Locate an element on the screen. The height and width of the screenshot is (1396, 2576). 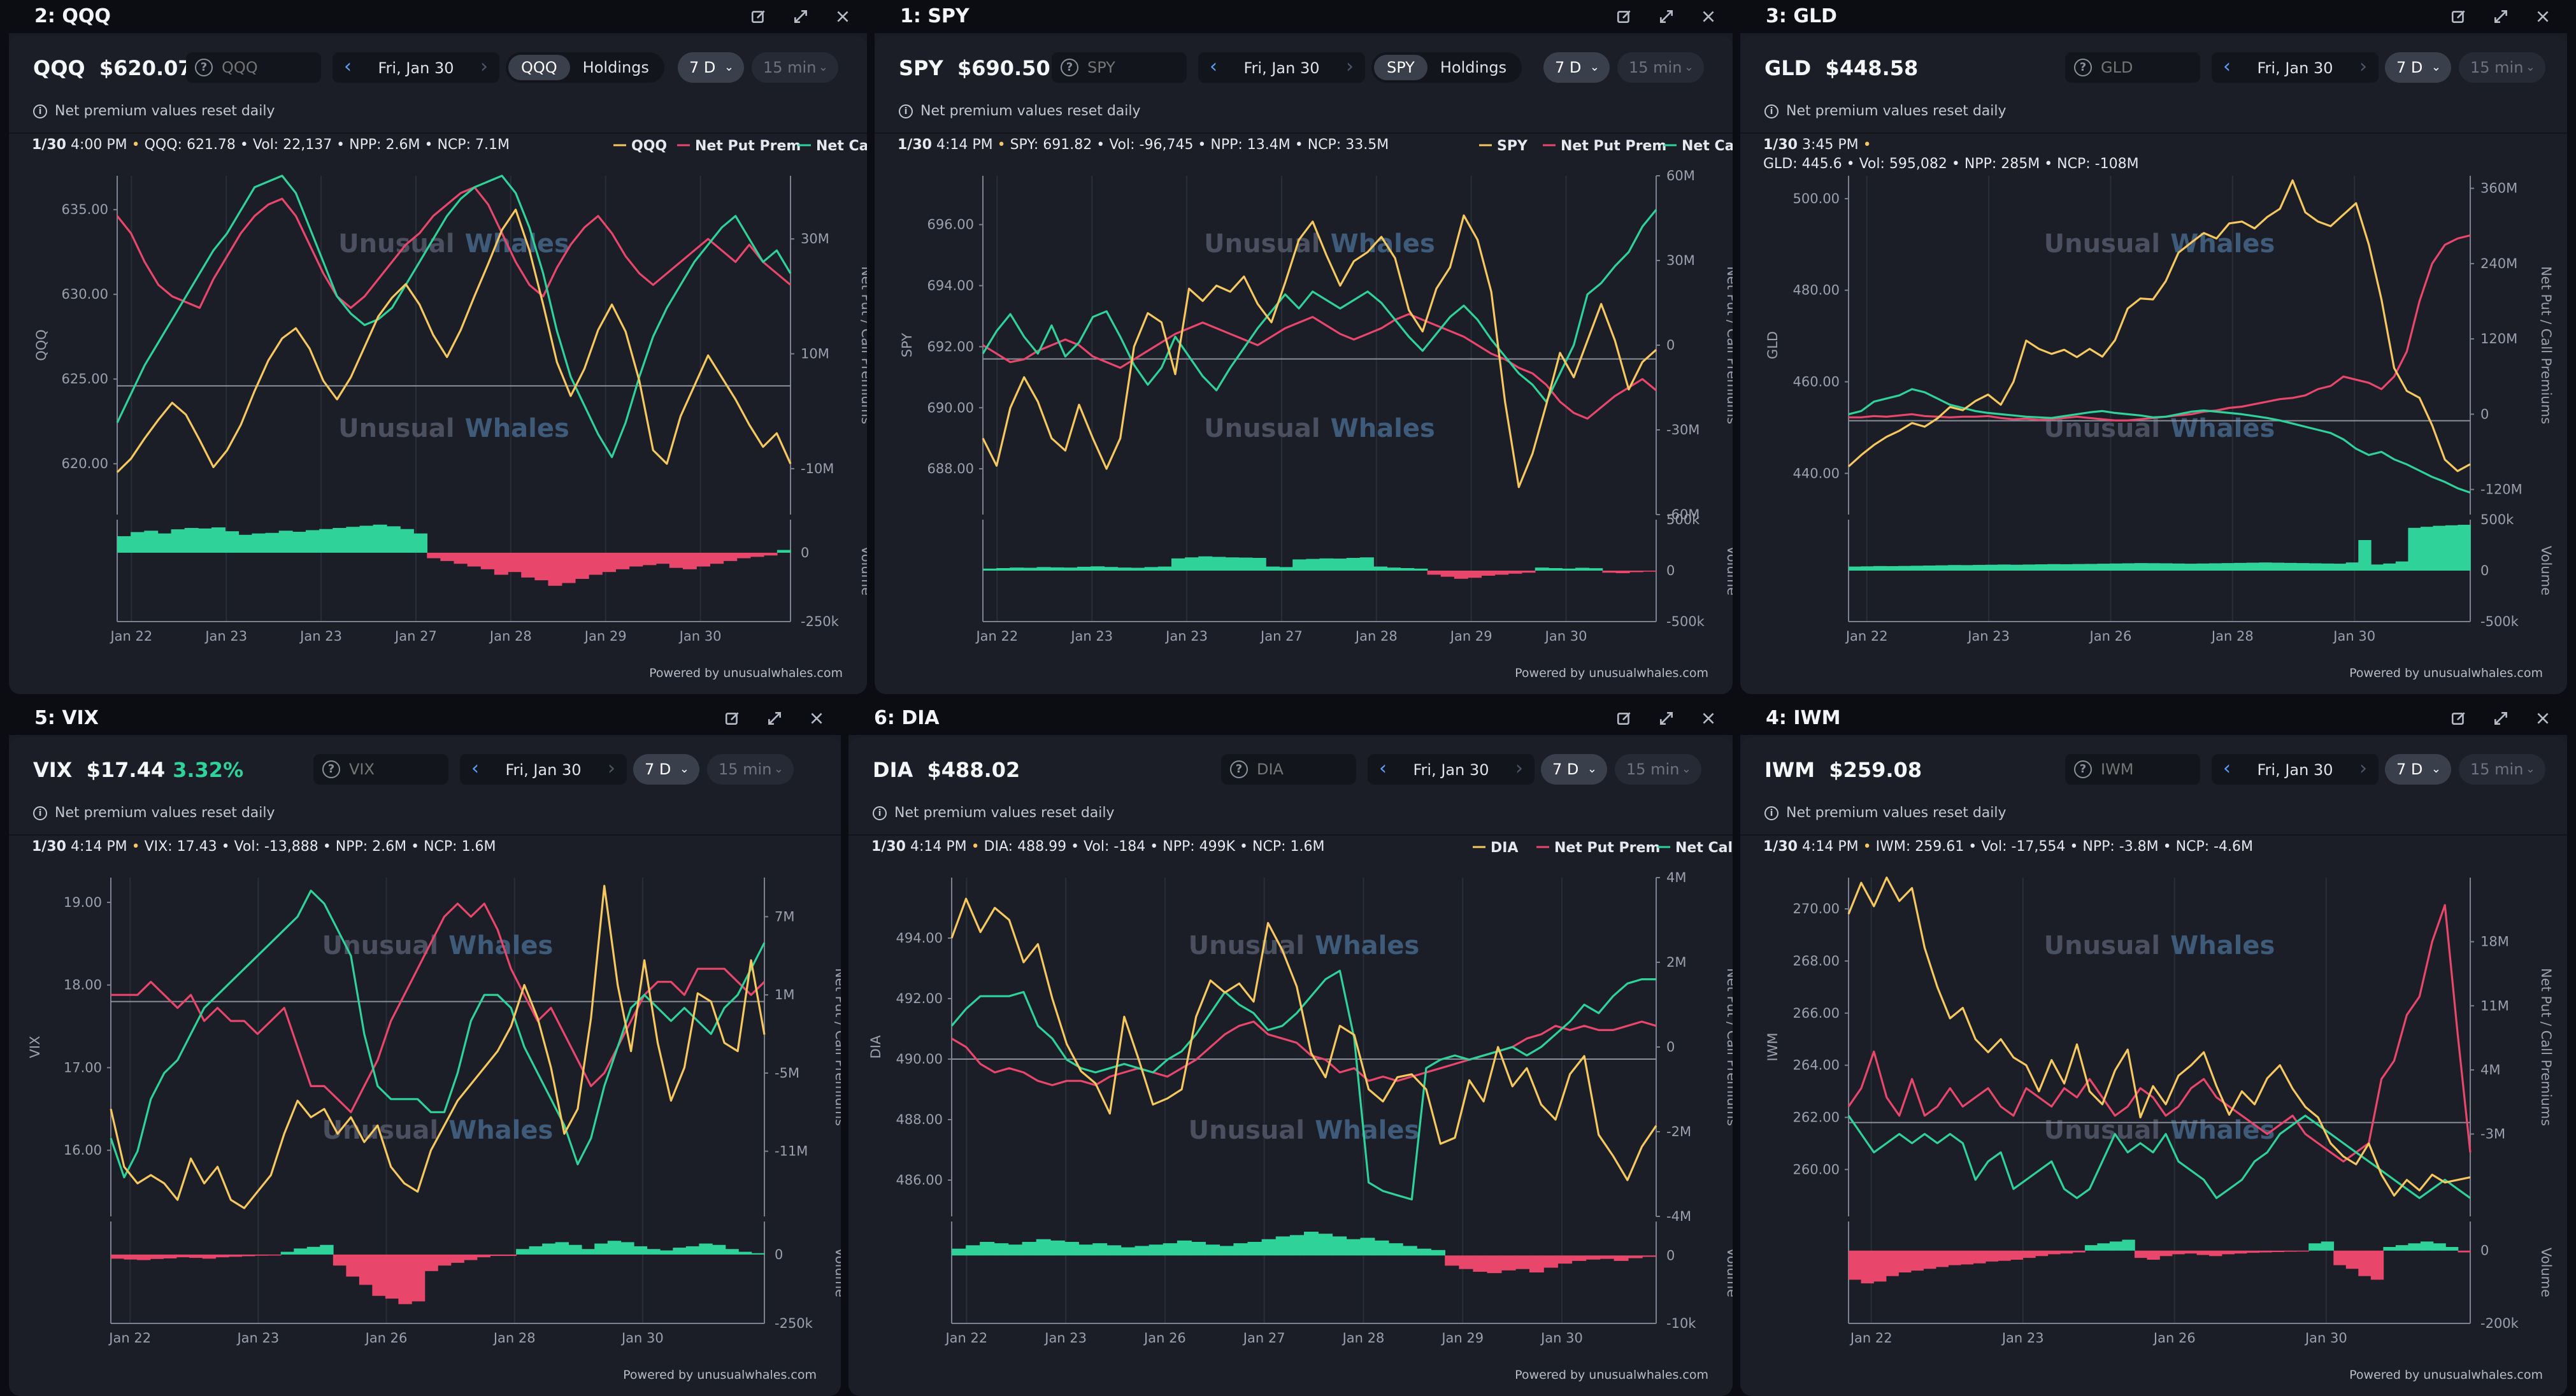
watermark-whales: Whales is located at coordinates (1367, 945).